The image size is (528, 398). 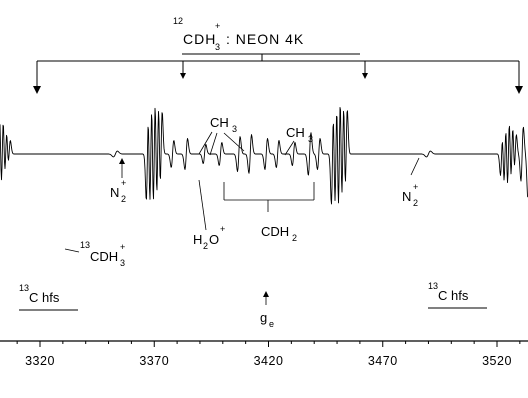 I want to click on hf-bracket, so click(x=278, y=71).